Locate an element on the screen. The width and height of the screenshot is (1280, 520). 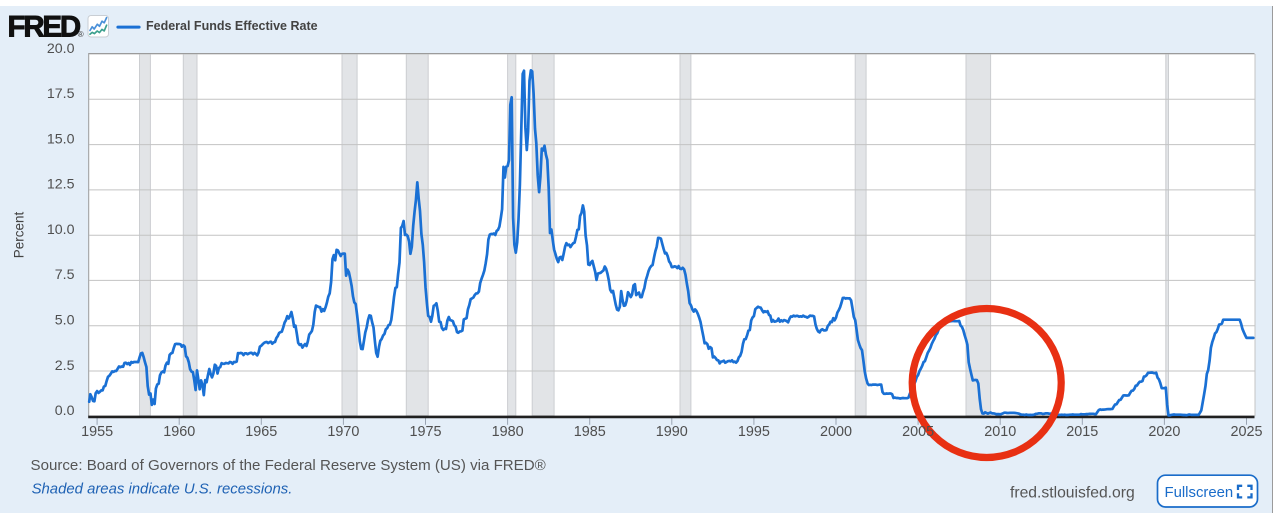
svg-text: 2000 is located at coordinates (836, 432).